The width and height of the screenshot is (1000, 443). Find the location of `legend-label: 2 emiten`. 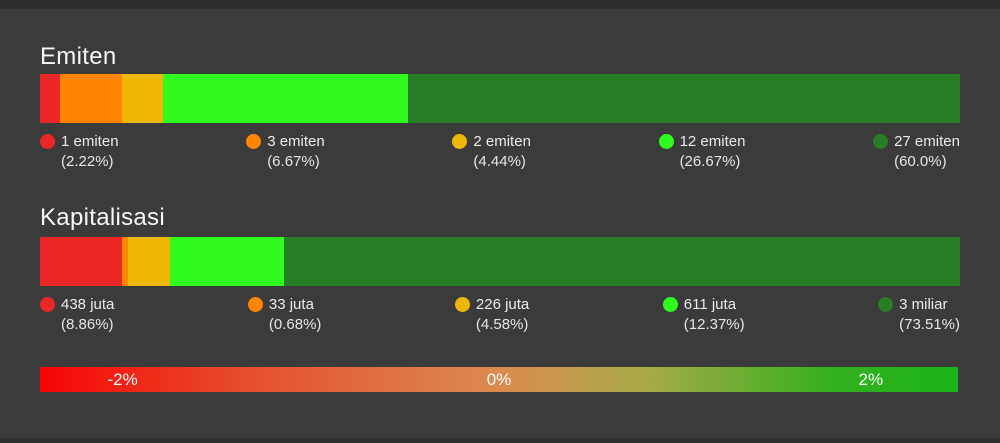

legend-label: 2 emiten is located at coordinates (502, 141).